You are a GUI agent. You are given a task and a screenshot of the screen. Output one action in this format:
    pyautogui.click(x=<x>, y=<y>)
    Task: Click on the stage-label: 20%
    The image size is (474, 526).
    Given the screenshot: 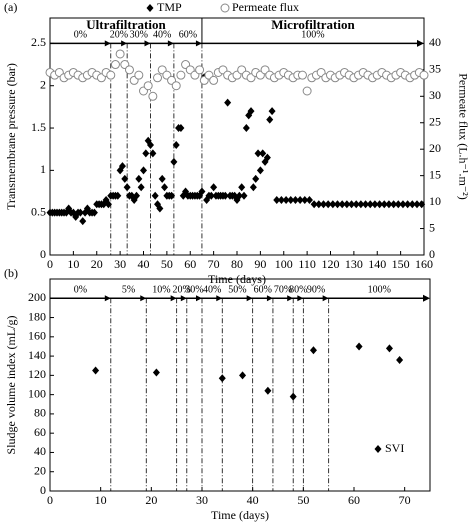 What is the action you would take?
    pyautogui.click(x=182, y=290)
    